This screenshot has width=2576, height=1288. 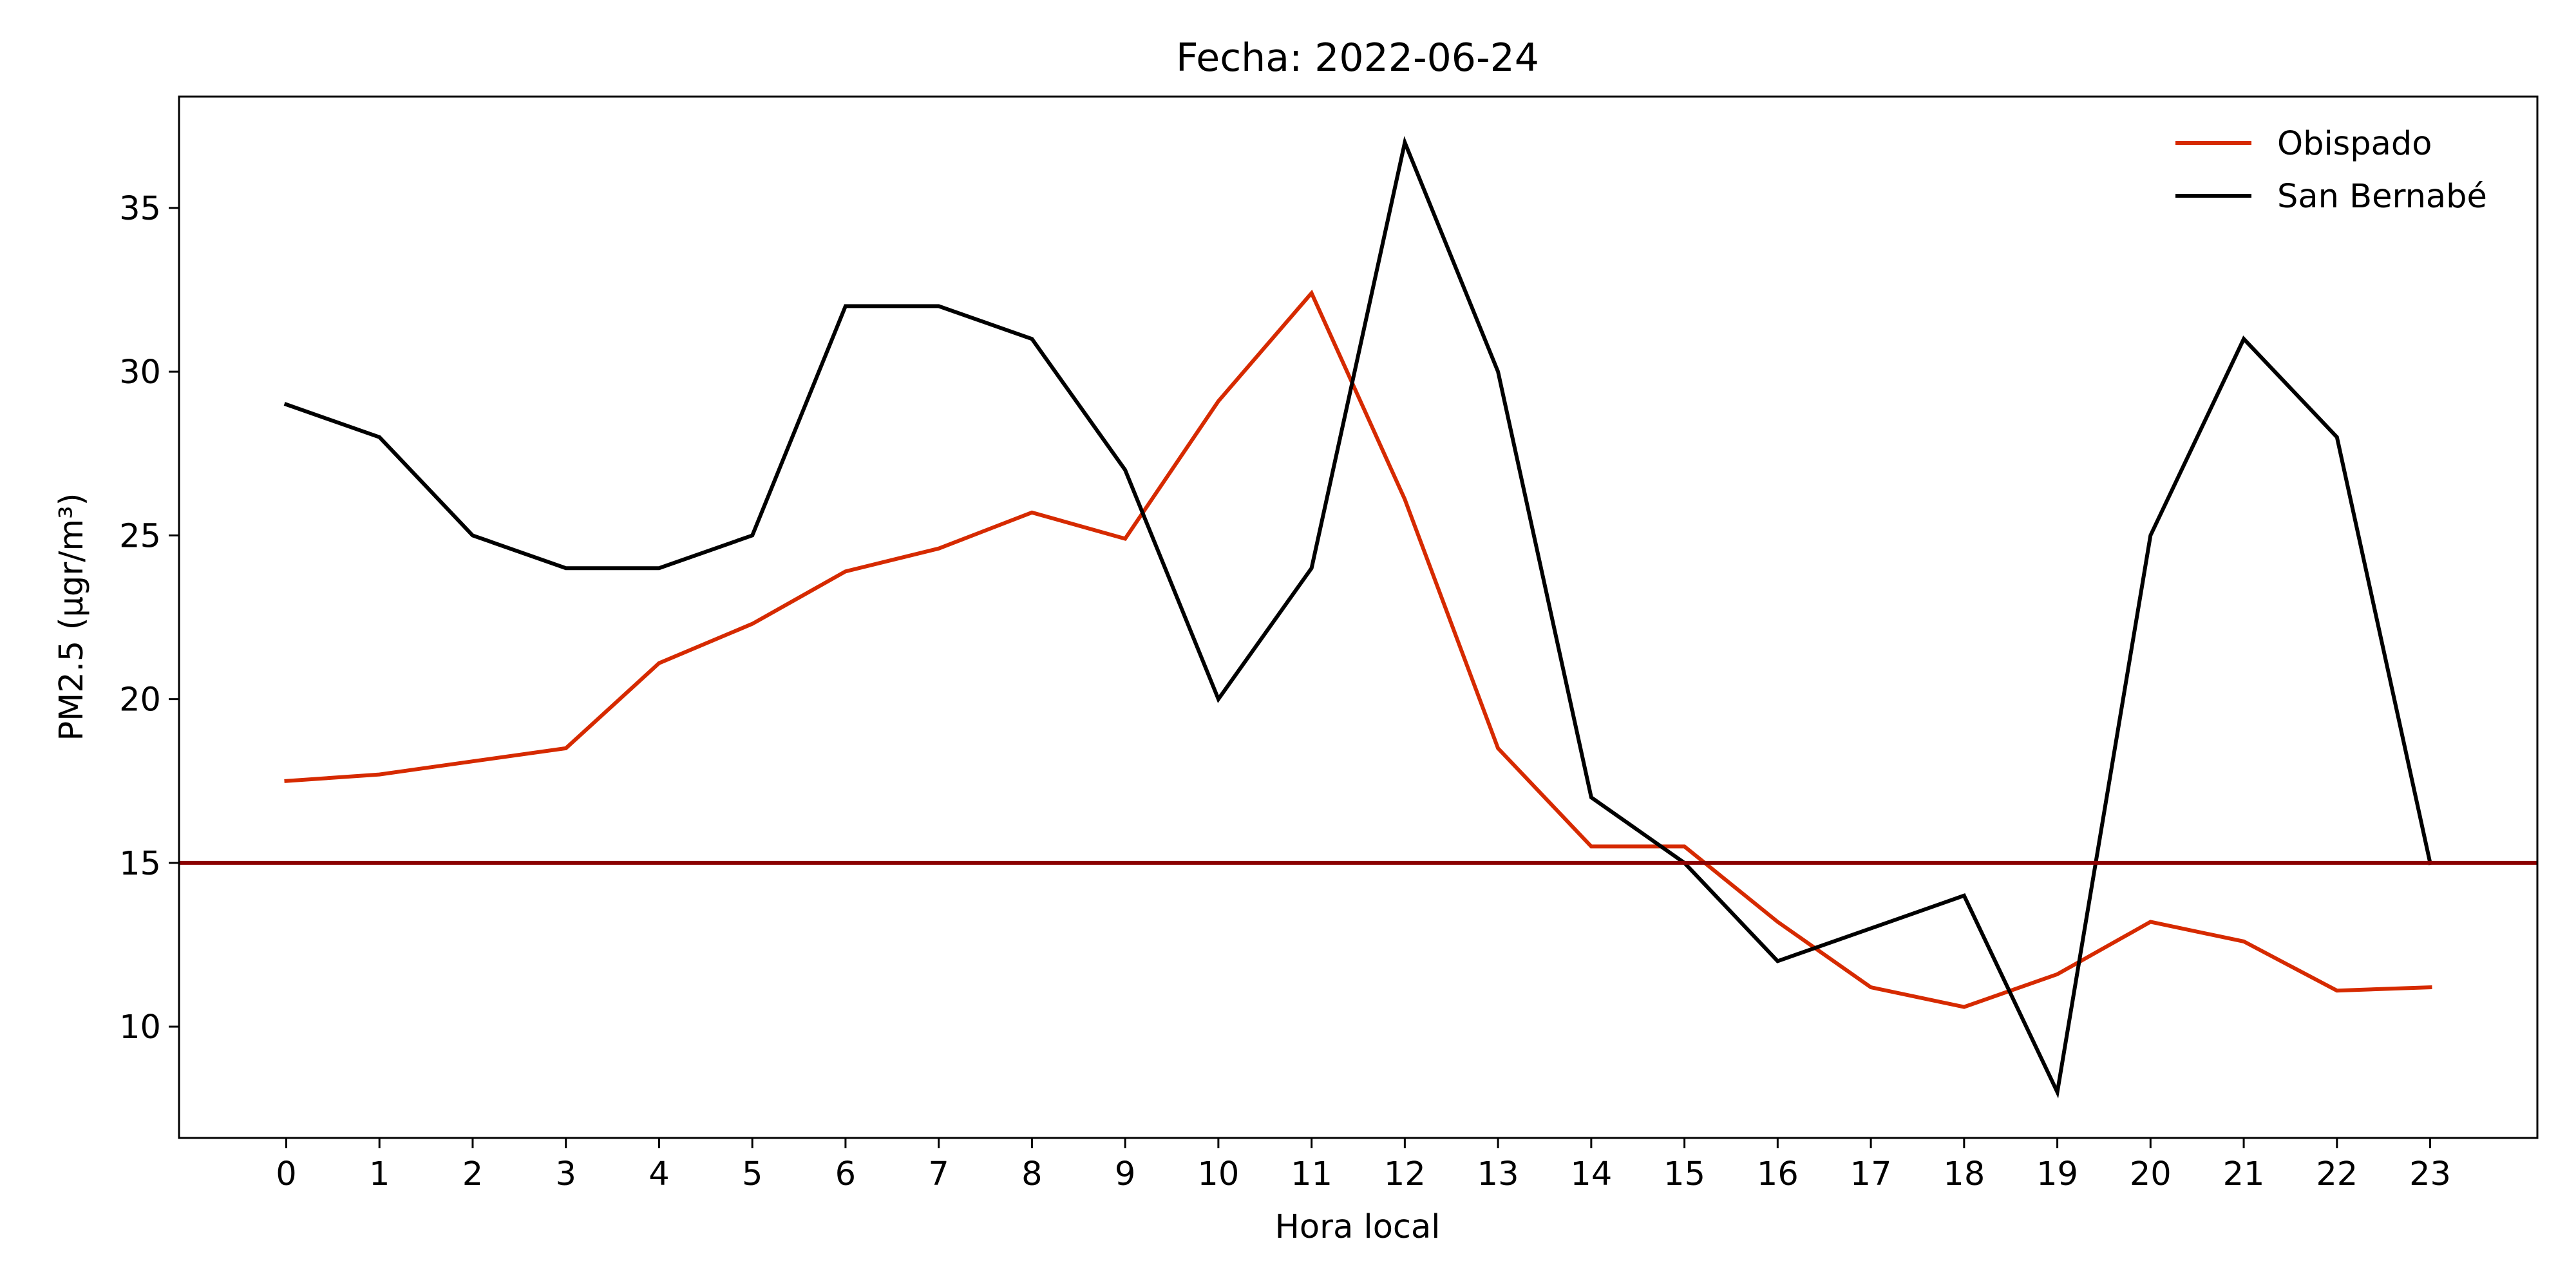 What do you see at coordinates (2057, 1174) in the screenshot?
I see `x-tick-label: 19` at bounding box center [2057, 1174].